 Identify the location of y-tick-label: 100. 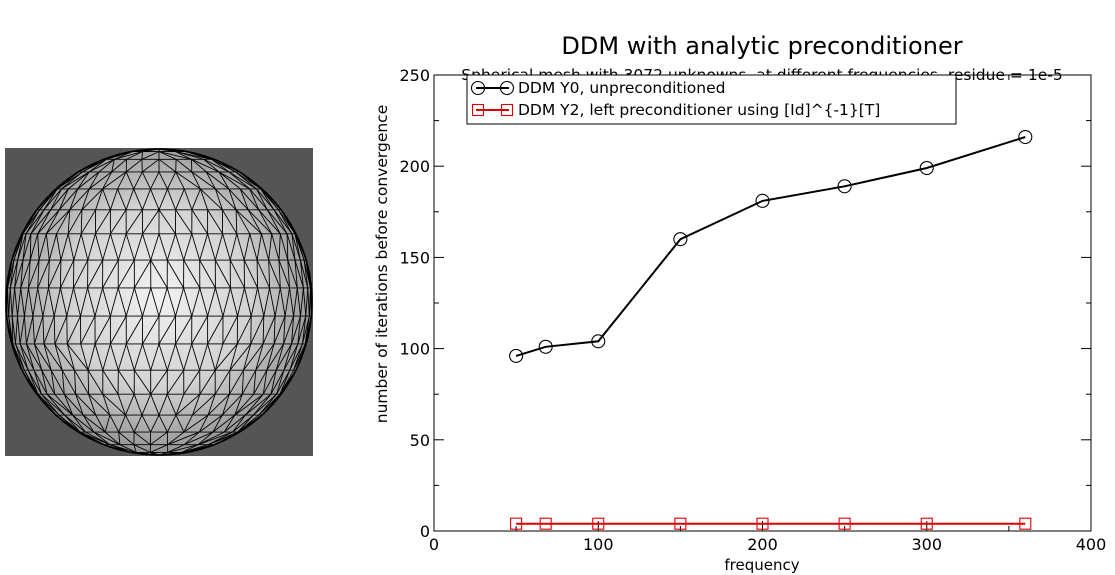
(414, 349).